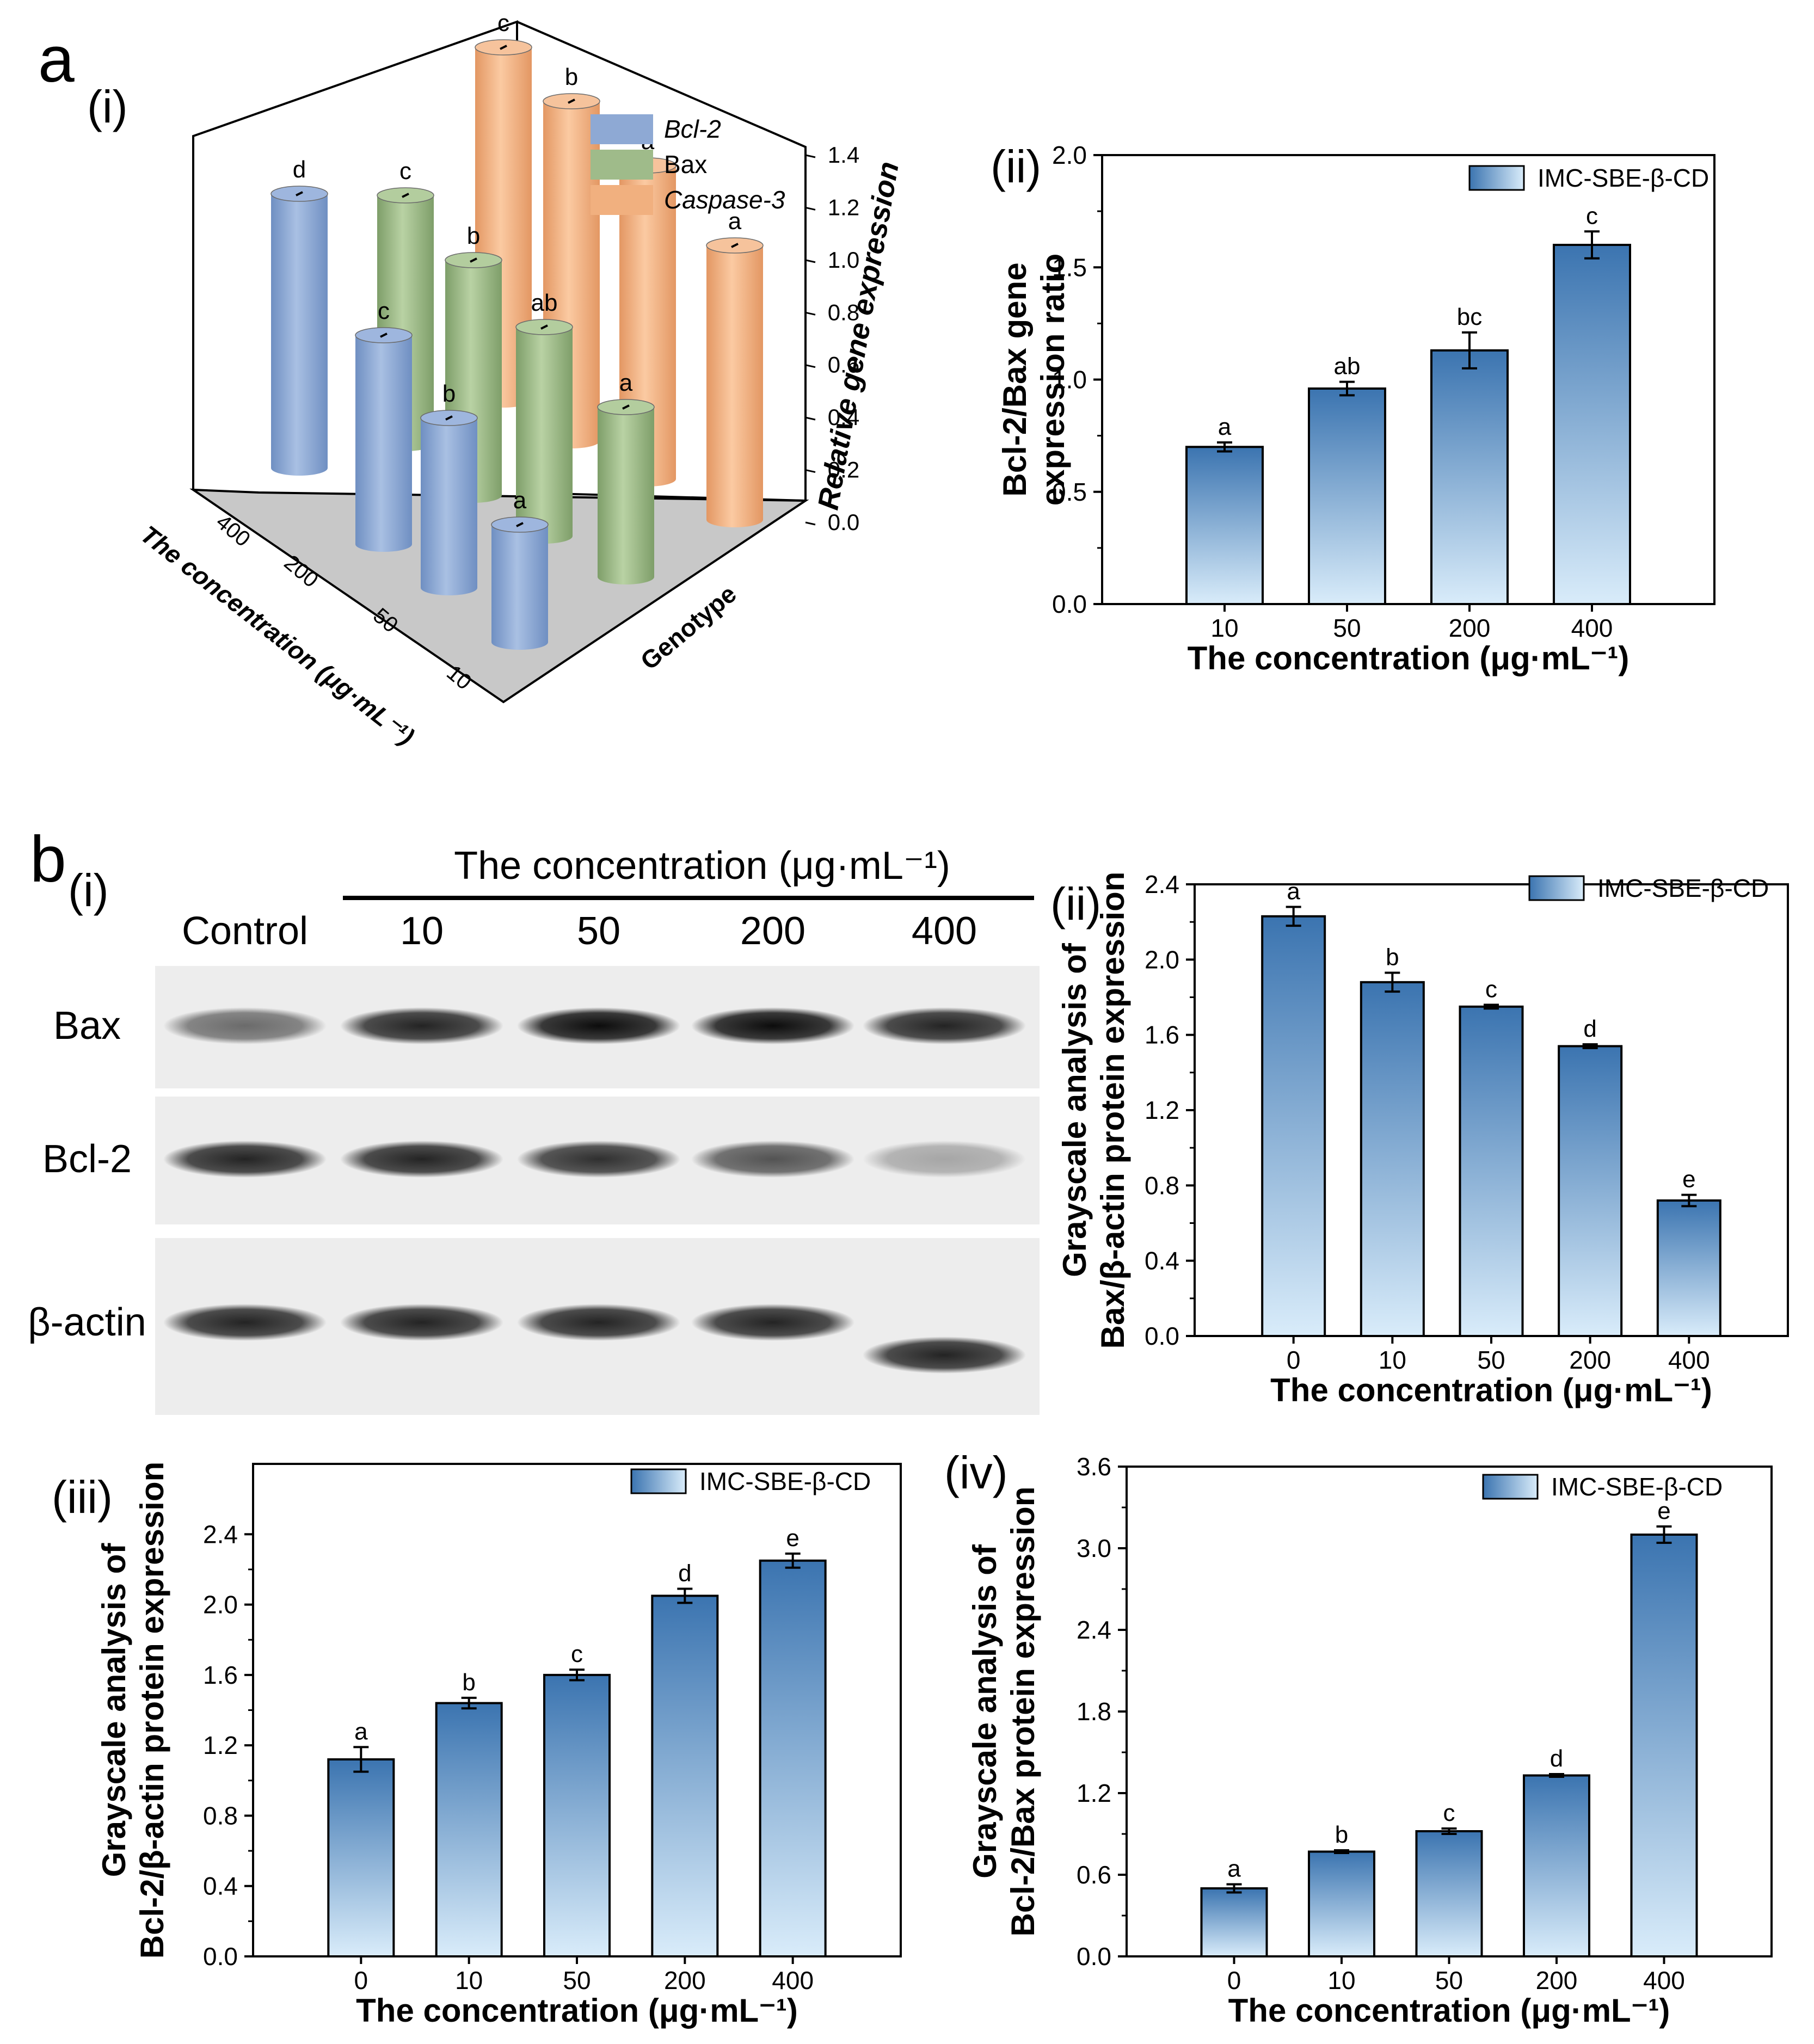 The height and width of the screenshot is (2044, 1814). What do you see at coordinates (692, 129) in the screenshot?
I see `legend-label: Bcl-2` at bounding box center [692, 129].